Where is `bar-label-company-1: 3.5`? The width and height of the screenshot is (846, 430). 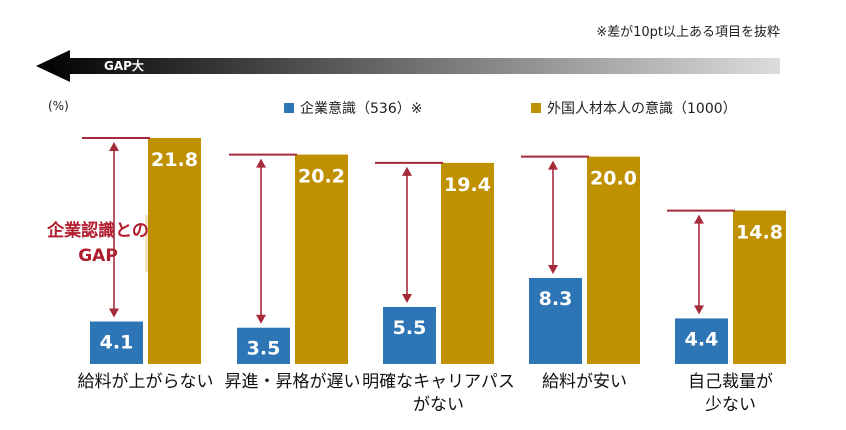
bar-label-company-1: 3.5 is located at coordinates (264, 349).